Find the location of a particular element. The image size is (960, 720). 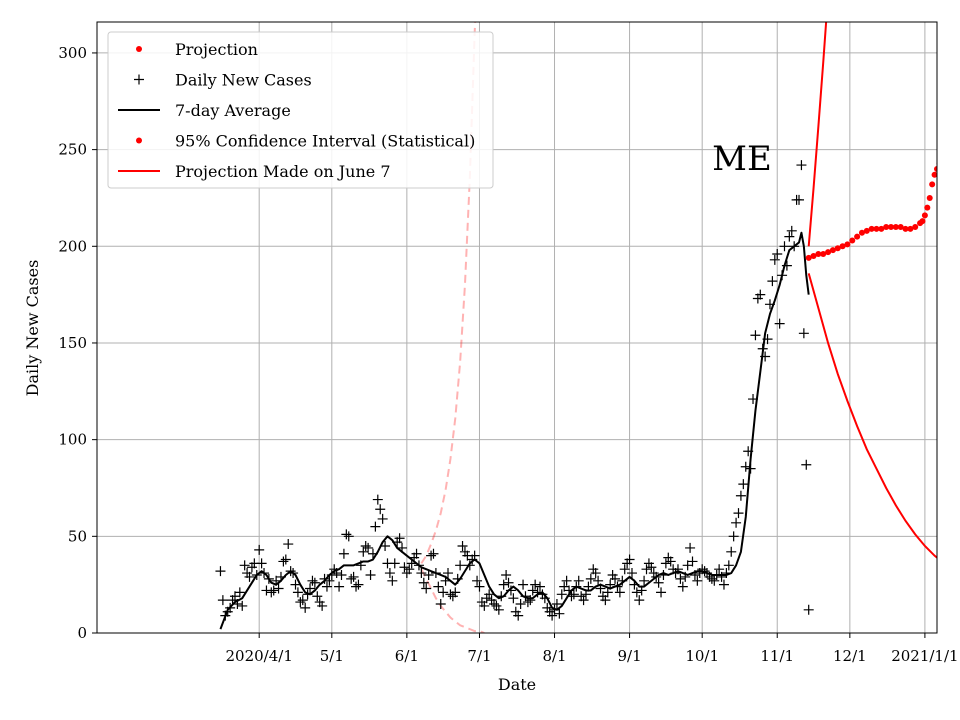

chart-title: ME is located at coordinates (742, 159).